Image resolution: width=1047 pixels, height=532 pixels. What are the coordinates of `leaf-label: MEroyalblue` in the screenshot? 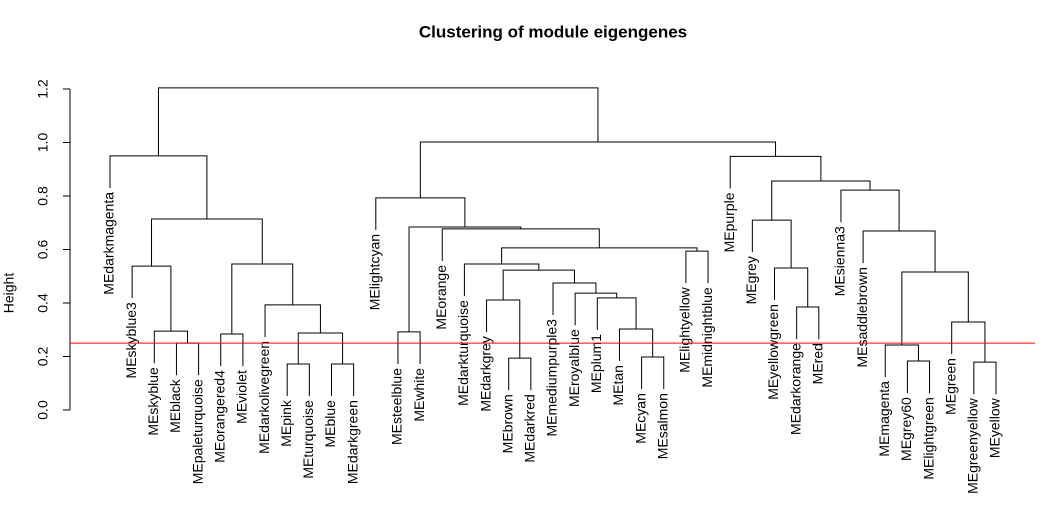 It's located at (574, 368).